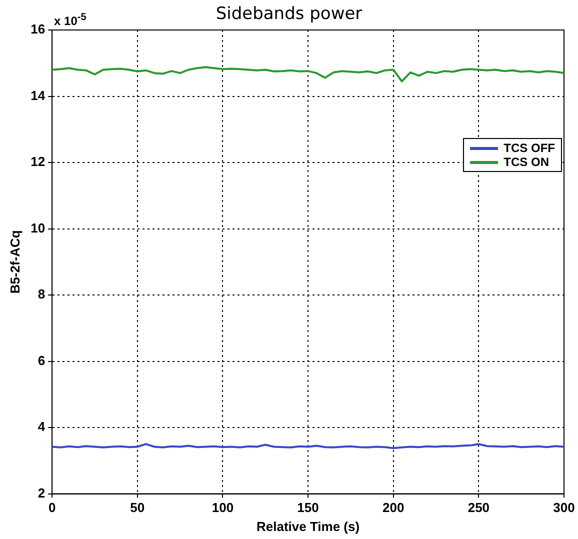 This screenshot has width=578, height=539. What do you see at coordinates (52, 508) in the screenshot?
I see `x-tick-label: 0` at bounding box center [52, 508].